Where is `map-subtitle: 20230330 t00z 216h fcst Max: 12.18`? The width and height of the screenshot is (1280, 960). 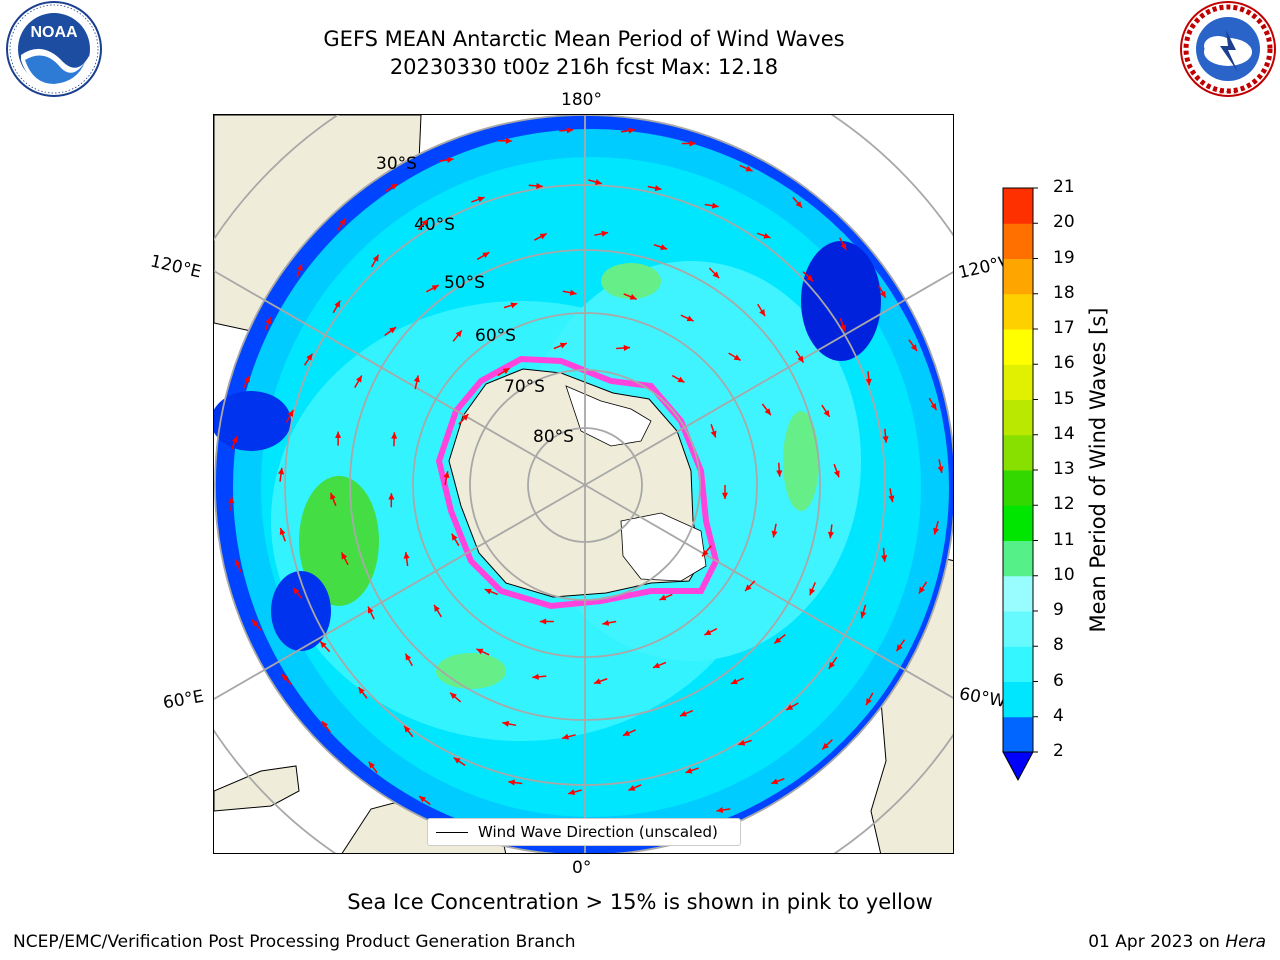 map-subtitle: 20230330 t00z 216h fcst Max: 12.18 is located at coordinates (584, 67).